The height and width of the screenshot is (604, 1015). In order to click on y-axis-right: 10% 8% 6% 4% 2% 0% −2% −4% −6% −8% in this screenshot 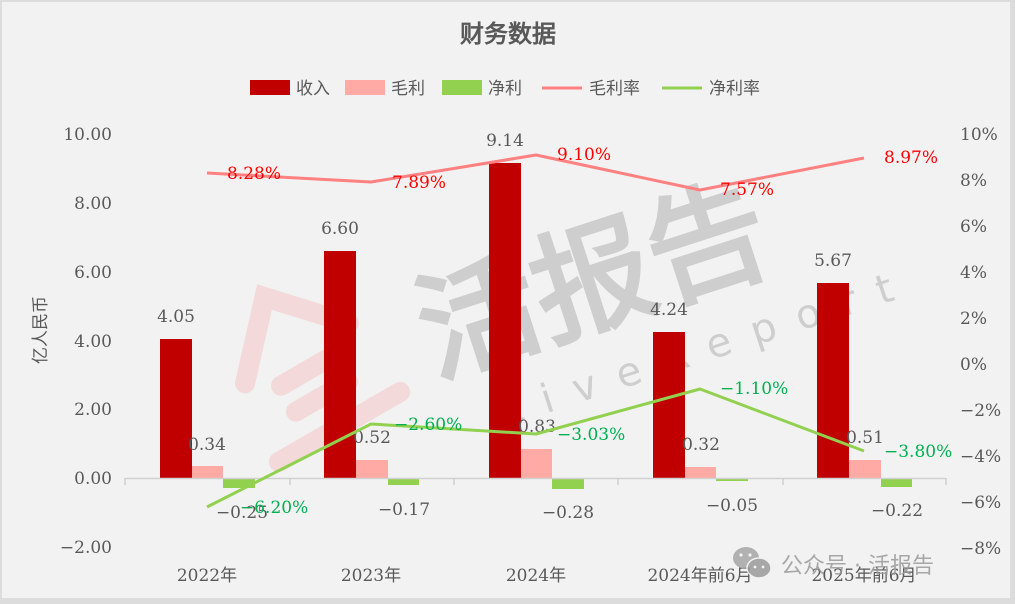, I will do `click(980, 342)`.